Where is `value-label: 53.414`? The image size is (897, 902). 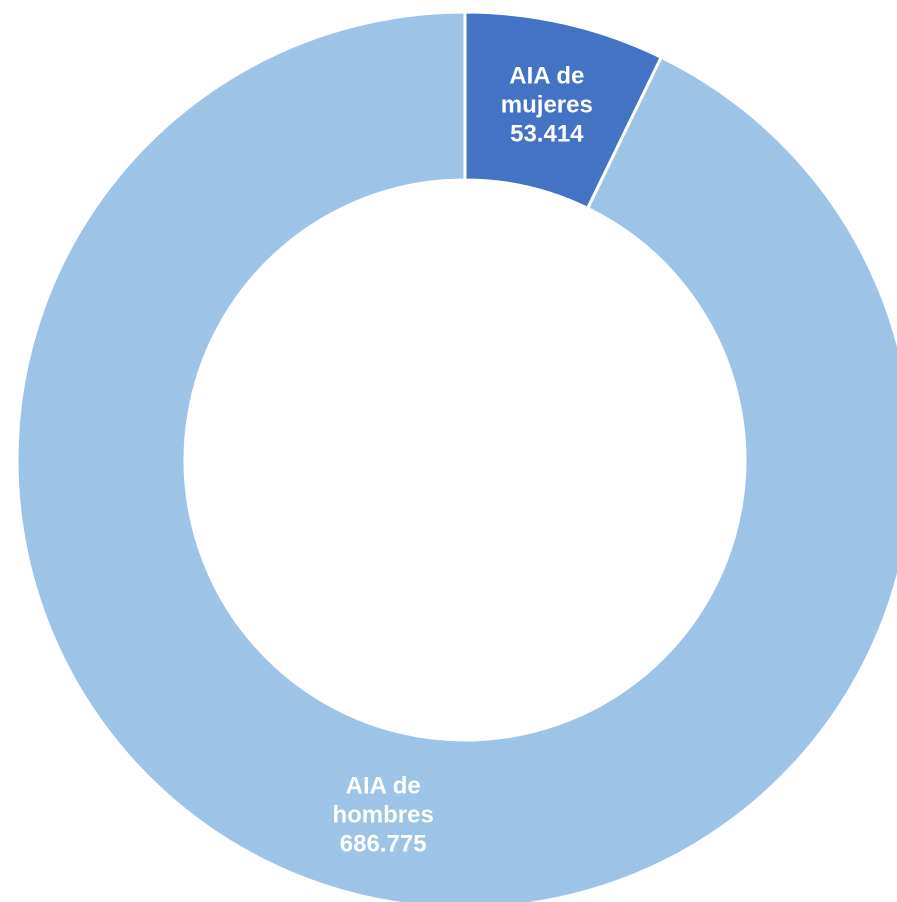
value-label: 53.414 is located at coordinates (547, 134).